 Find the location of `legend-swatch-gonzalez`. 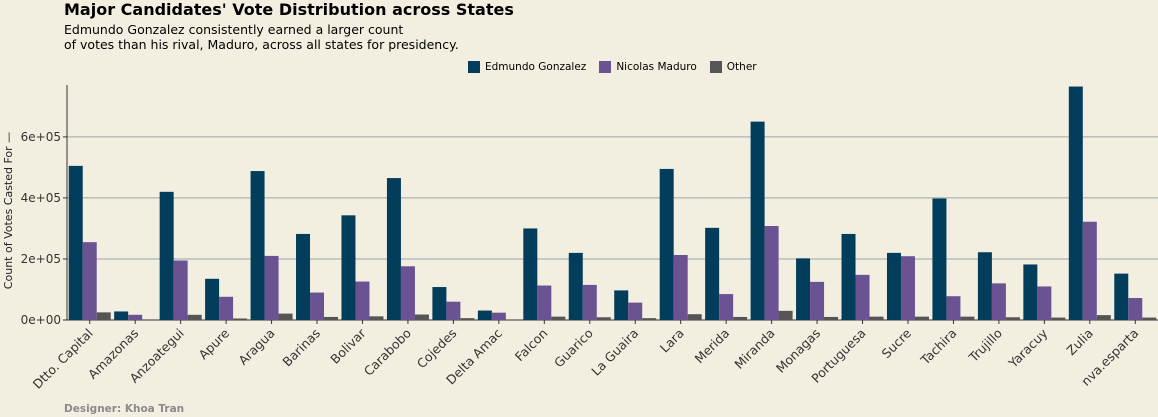

legend-swatch-gonzalez is located at coordinates (474, 67).